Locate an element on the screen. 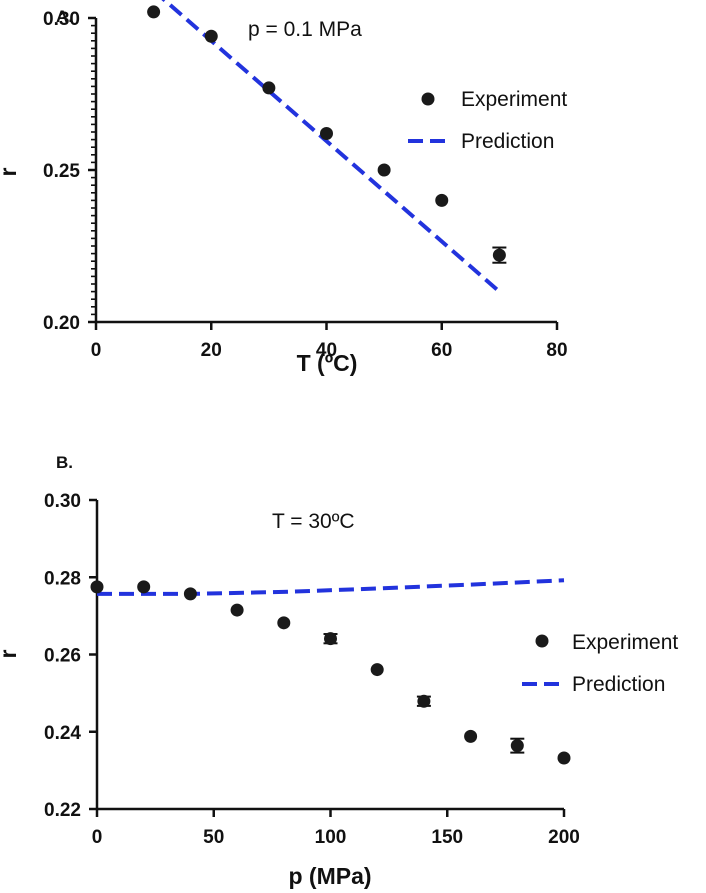 The height and width of the screenshot is (893, 706). panel-b-y-tick-label: 0.30 is located at coordinates (62, 501).